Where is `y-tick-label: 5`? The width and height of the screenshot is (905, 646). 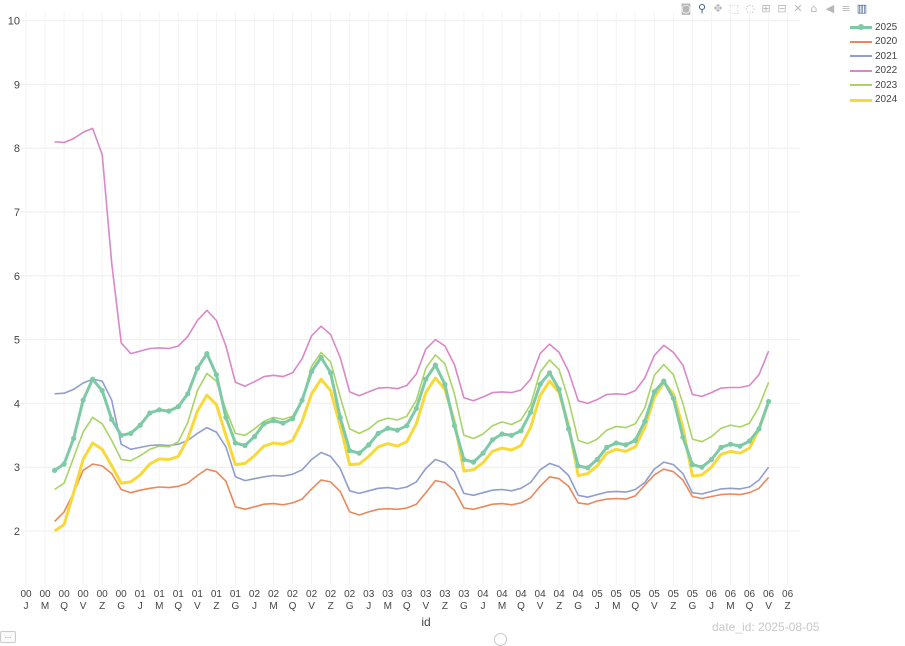
y-tick-label: 5 is located at coordinates (17, 341).